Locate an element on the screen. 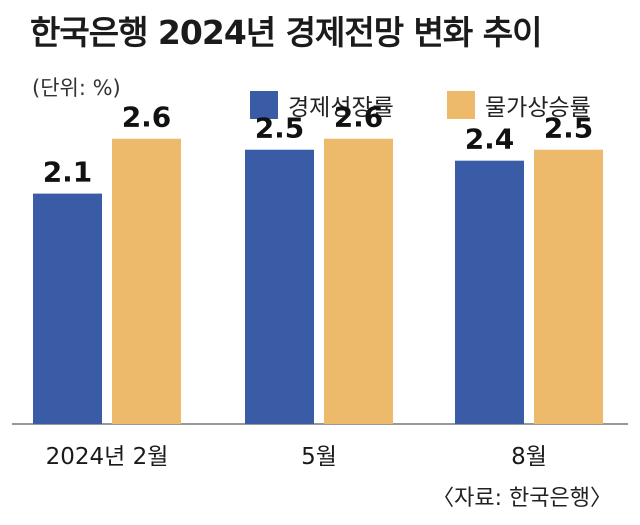  value-label-inflation-1: 2.6 is located at coordinates (359, 117).